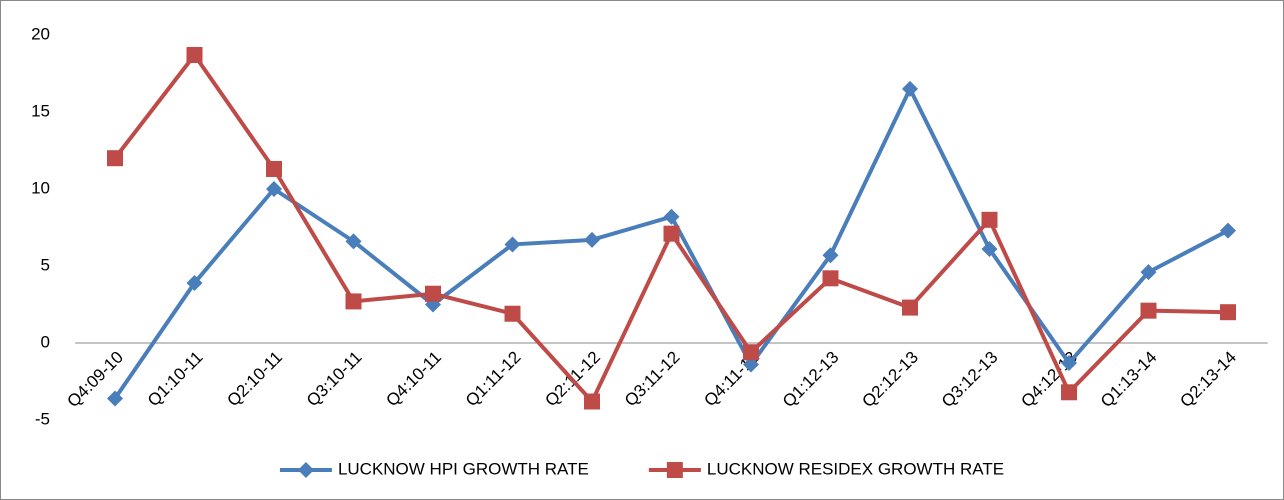 The height and width of the screenshot is (500, 1284). What do you see at coordinates (42, 418) in the screenshot?
I see `y-tick-label: -5` at bounding box center [42, 418].